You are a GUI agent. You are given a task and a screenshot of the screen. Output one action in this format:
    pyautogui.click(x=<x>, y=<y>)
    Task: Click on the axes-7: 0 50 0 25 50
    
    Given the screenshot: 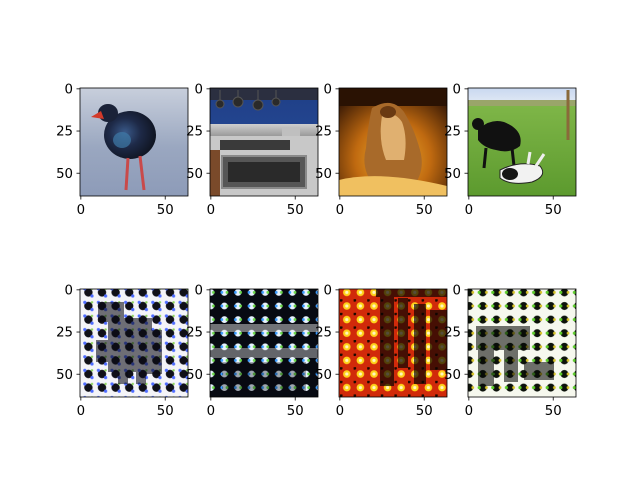 What is the action you would take?
    pyautogui.click(x=510, y=351)
    